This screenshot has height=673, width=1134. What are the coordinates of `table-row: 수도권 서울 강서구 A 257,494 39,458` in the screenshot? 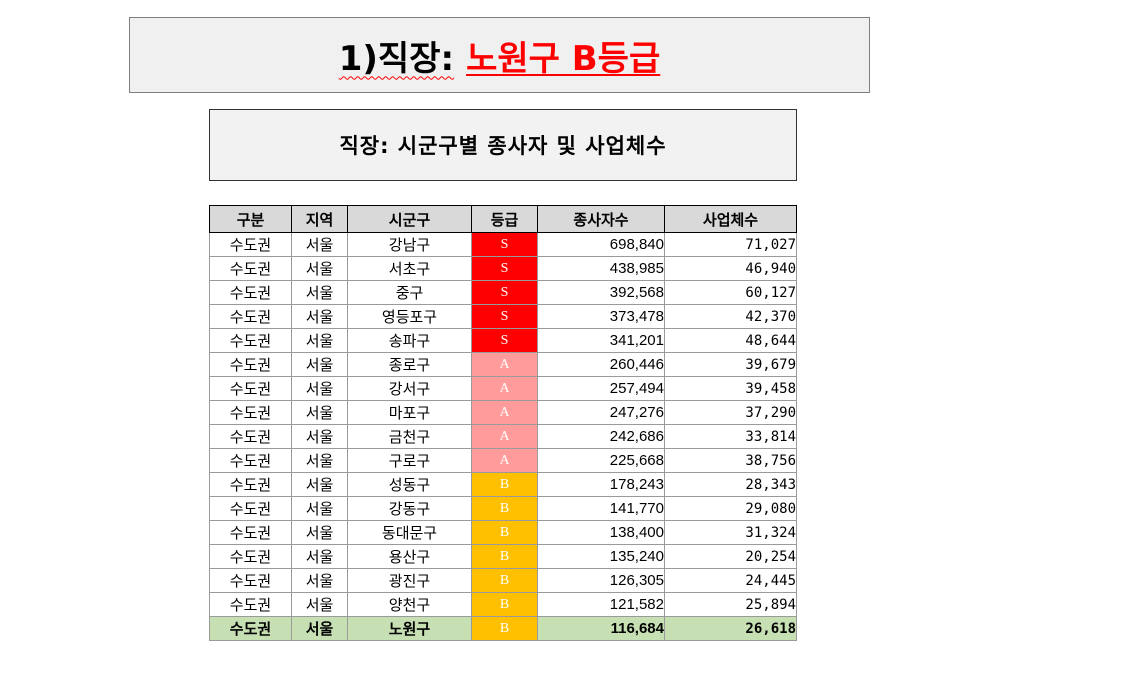 It's located at (503, 388).